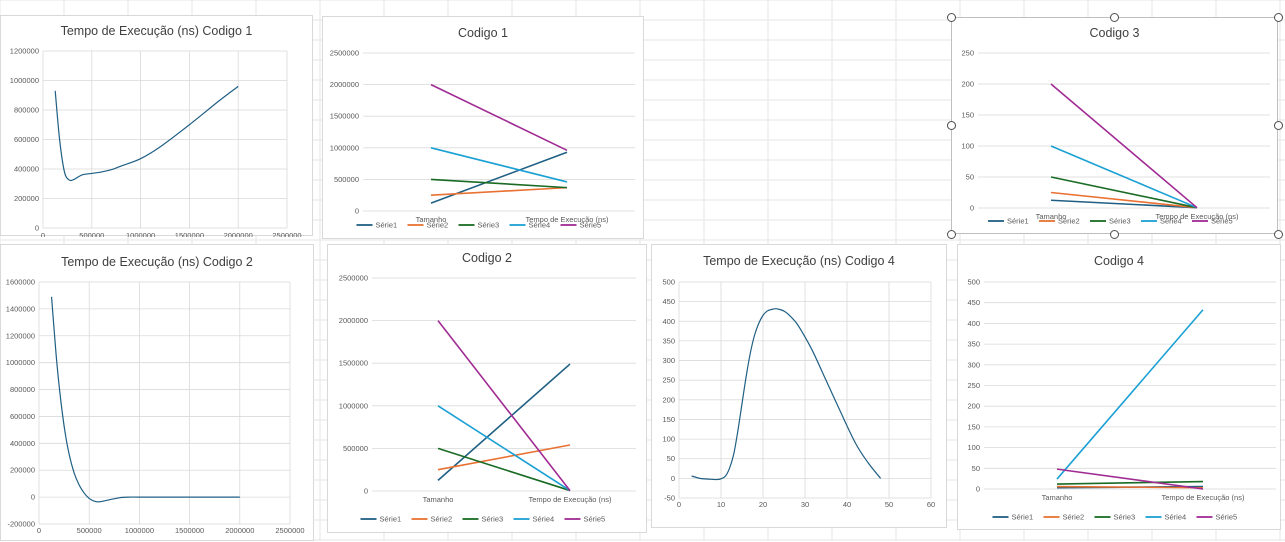 The image size is (1285, 542). I want to click on y-tick-label: 200000, so click(22, 470).